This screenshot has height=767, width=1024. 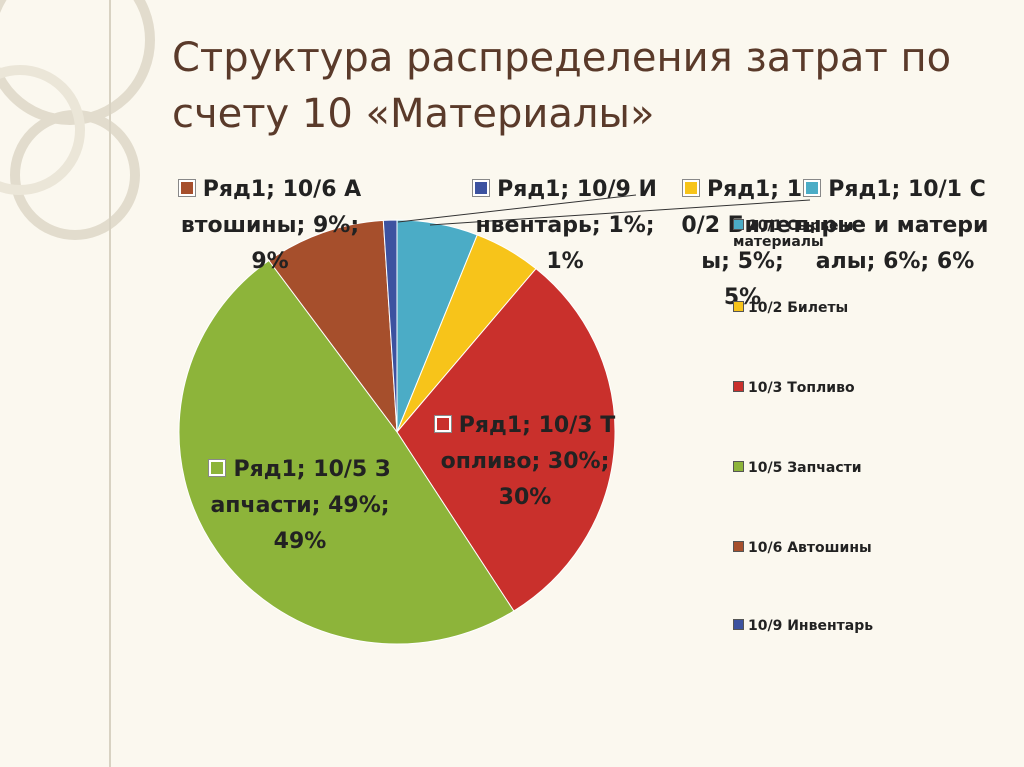 I want to click on data-label: Ряд1; 10/9 Инвентарь; 1%; 1%, so click(x=565, y=226).